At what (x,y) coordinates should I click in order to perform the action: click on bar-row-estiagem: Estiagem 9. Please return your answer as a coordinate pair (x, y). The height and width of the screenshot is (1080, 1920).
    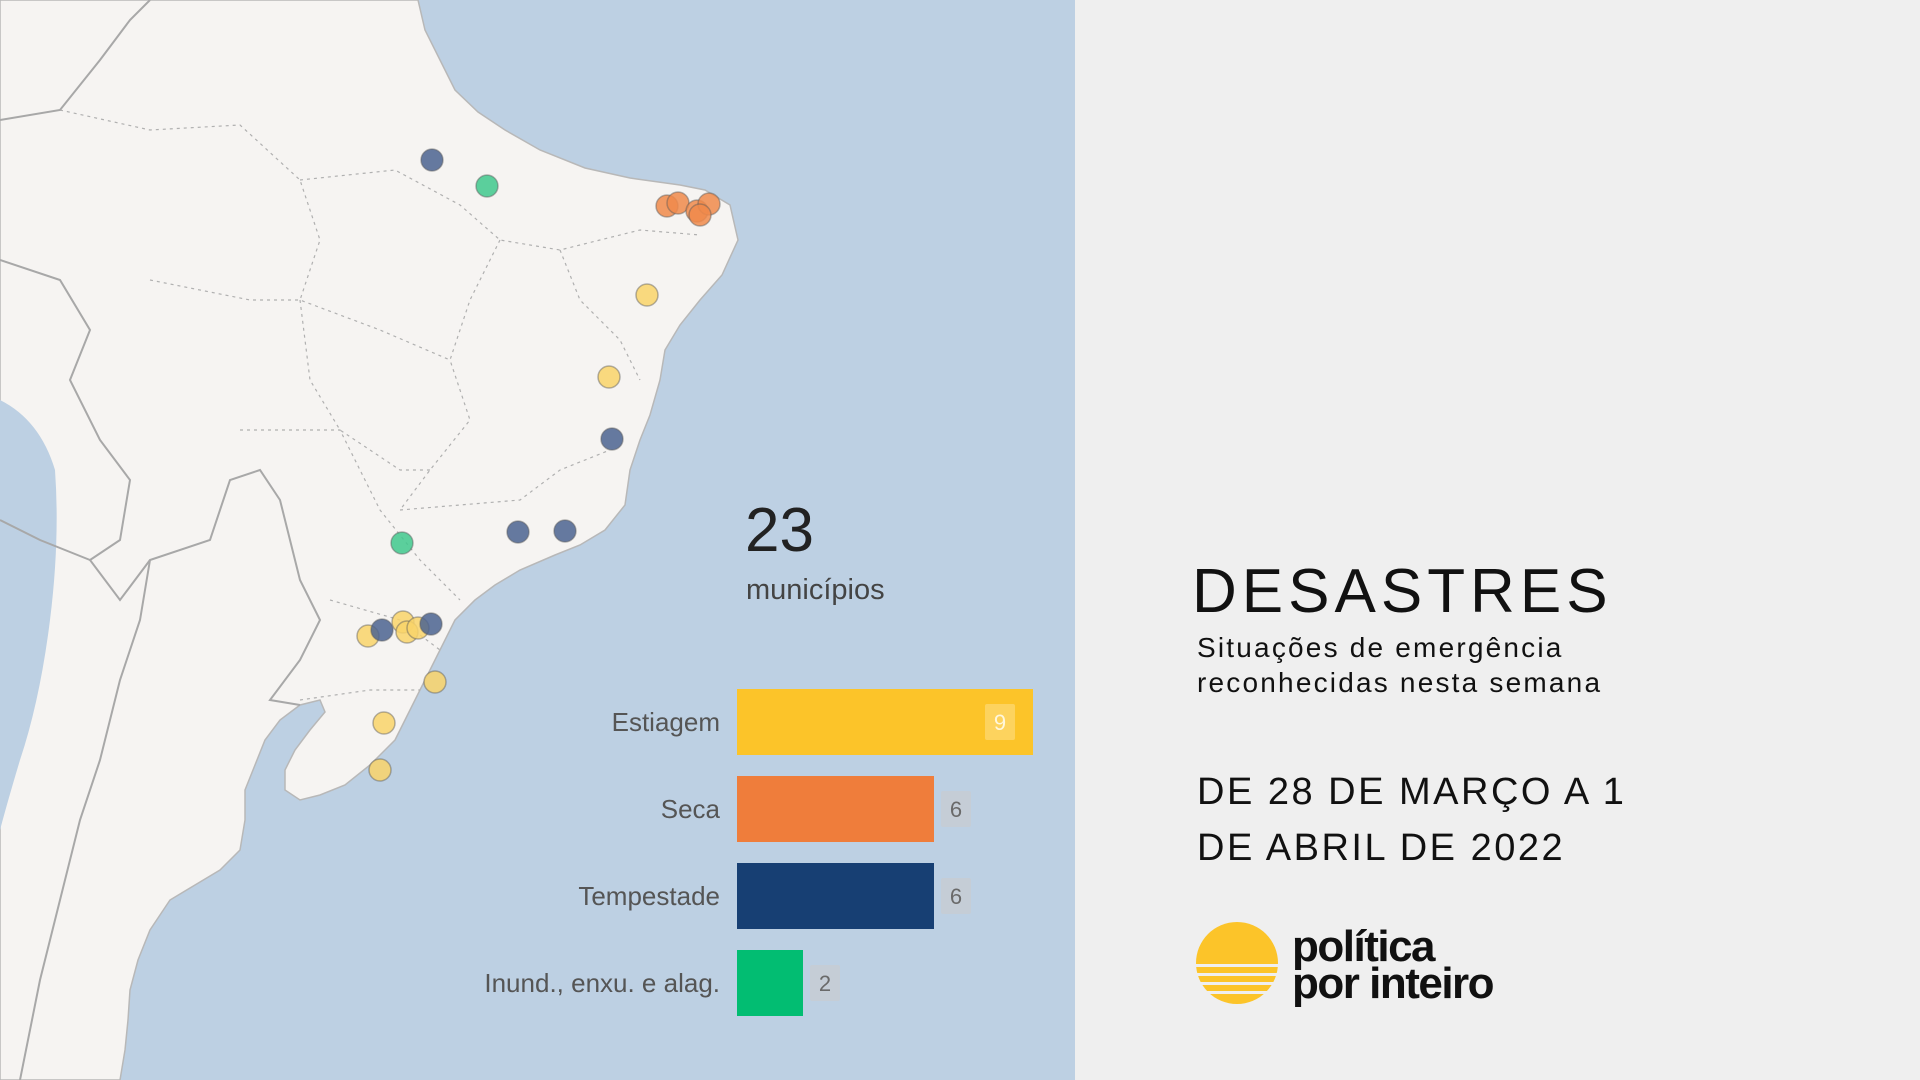
    Looking at the image, I should click on (537, 722).